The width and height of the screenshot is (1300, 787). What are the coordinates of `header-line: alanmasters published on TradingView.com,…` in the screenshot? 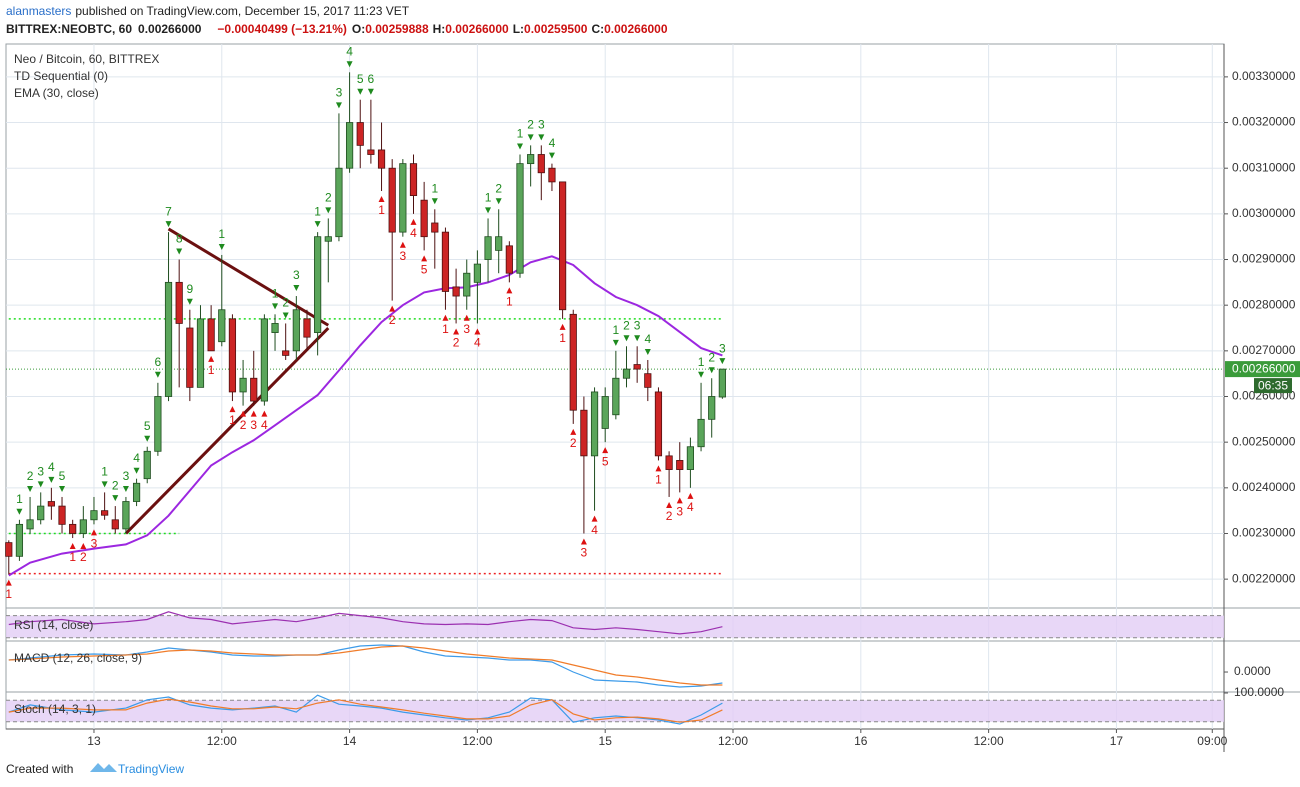 It's located at (208, 11).